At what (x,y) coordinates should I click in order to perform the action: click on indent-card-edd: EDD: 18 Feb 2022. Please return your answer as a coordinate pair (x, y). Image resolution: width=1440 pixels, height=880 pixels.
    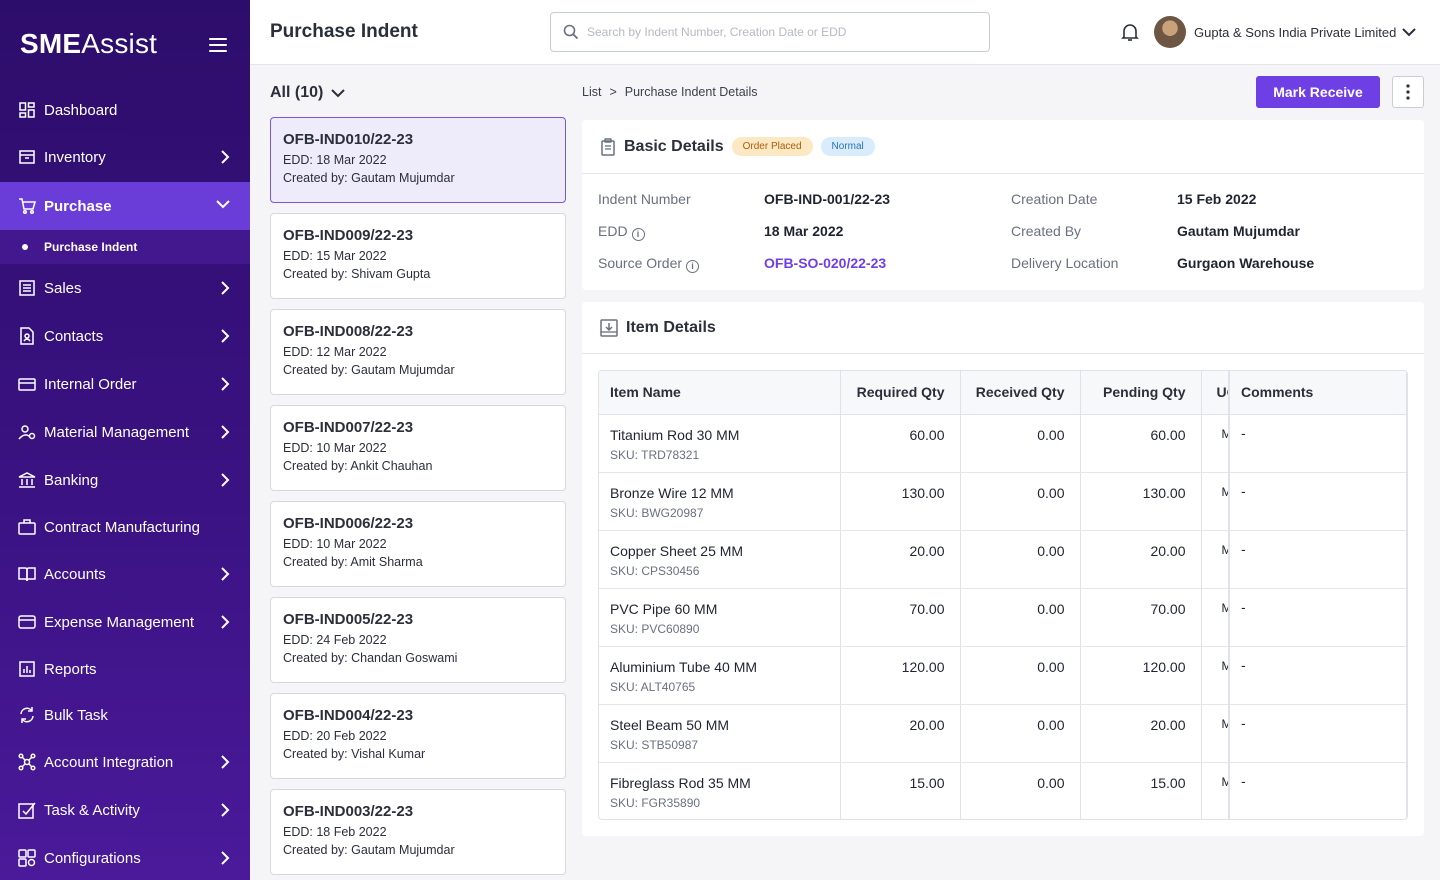
    Looking at the image, I should click on (335, 832).